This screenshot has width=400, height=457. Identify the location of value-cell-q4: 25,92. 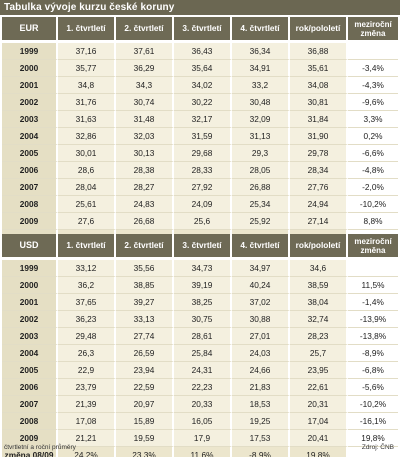
(261, 221).